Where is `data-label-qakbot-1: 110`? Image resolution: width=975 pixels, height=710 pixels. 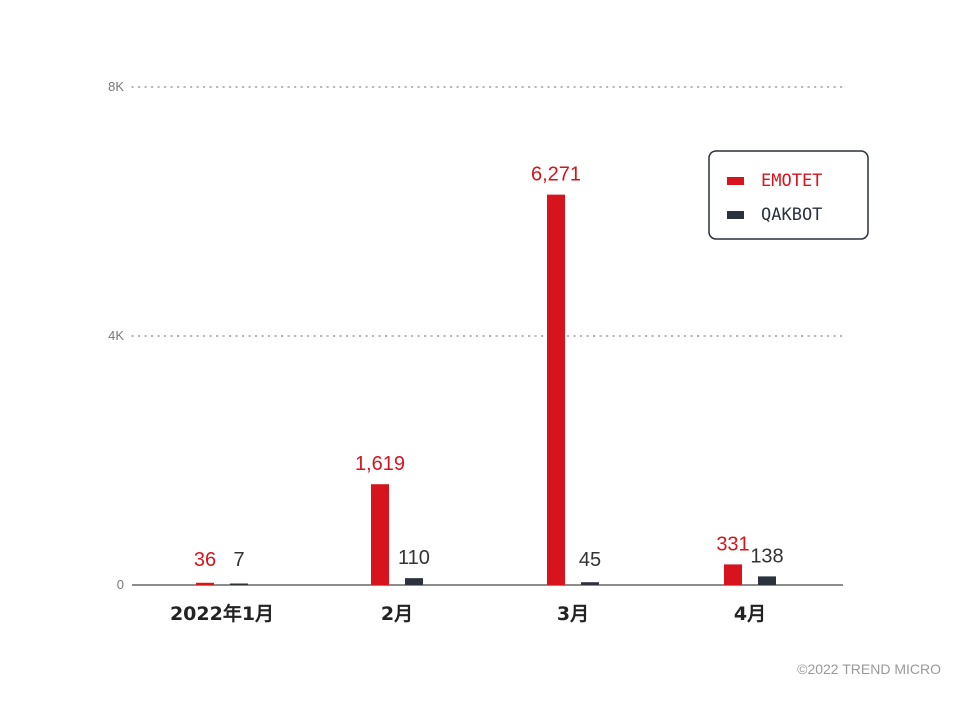
data-label-qakbot-1: 110 is located at coordinates (414, 558).